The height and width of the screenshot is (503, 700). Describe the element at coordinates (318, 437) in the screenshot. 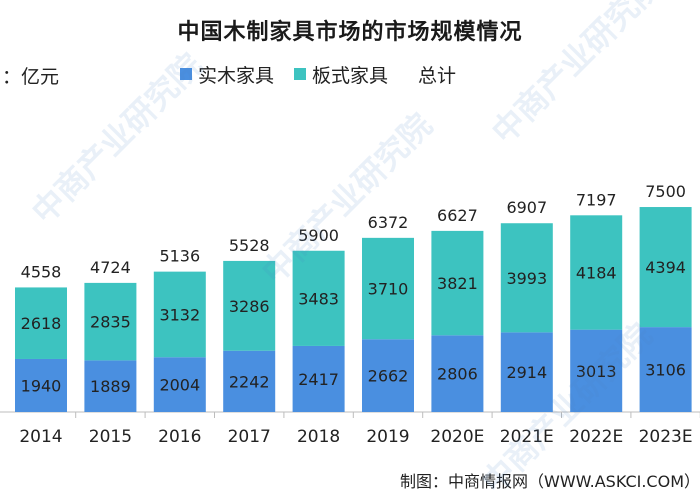

I see `x-tick-label: 2018` at that location.